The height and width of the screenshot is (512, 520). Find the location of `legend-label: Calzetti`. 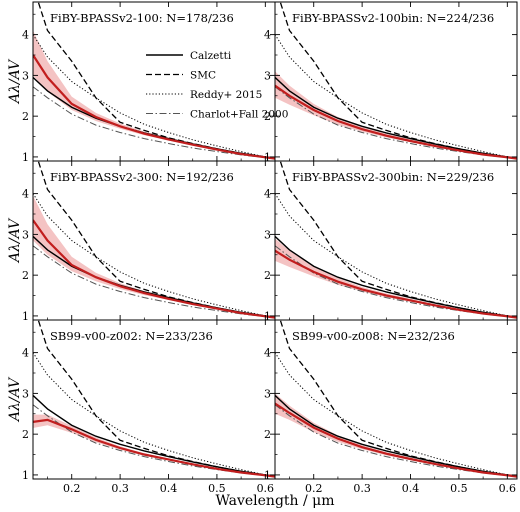

legend-label: Calzetti is located at coordinates (211, 56).